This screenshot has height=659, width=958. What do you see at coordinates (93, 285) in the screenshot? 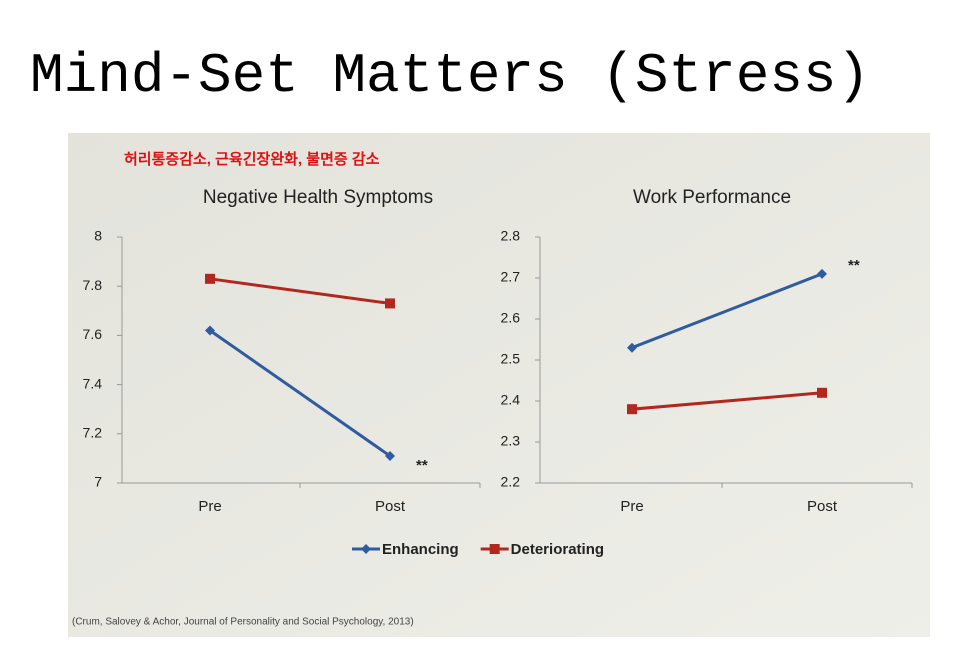
I see `y-tick-label: 7.8` at bounding box center [93, 285].